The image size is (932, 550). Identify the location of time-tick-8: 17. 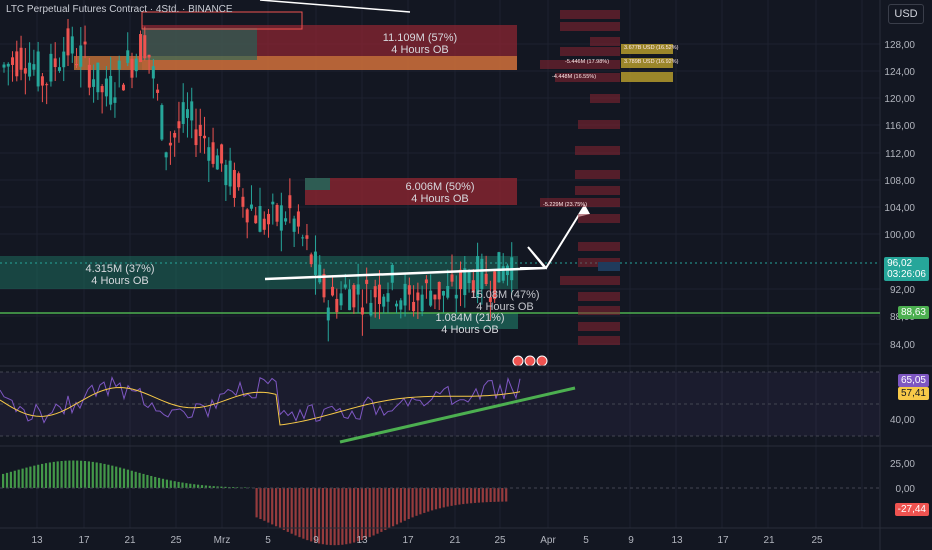
(408, 540).